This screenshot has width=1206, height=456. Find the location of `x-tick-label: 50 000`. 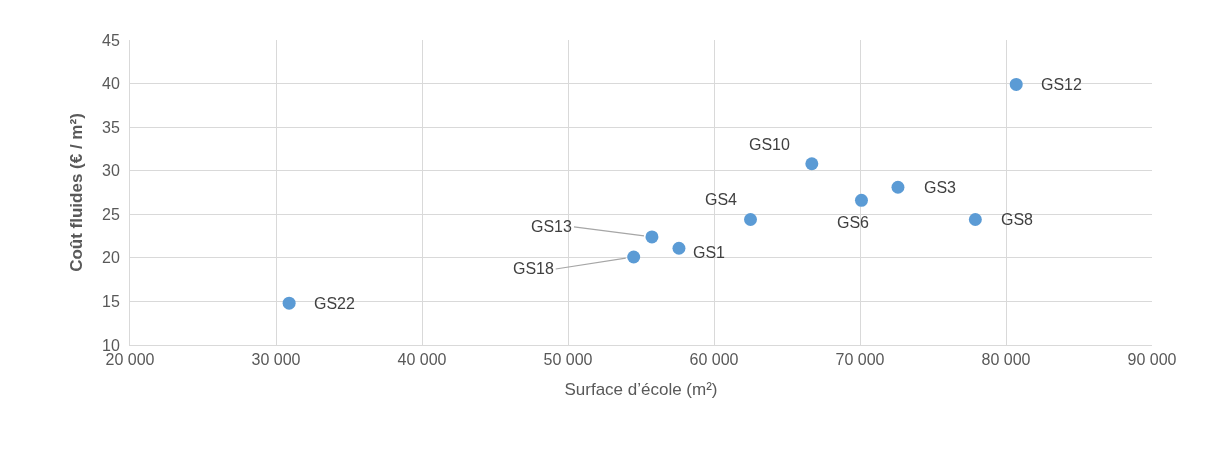

x-tick-label: 50 000 is located at coordinates (568, 360).